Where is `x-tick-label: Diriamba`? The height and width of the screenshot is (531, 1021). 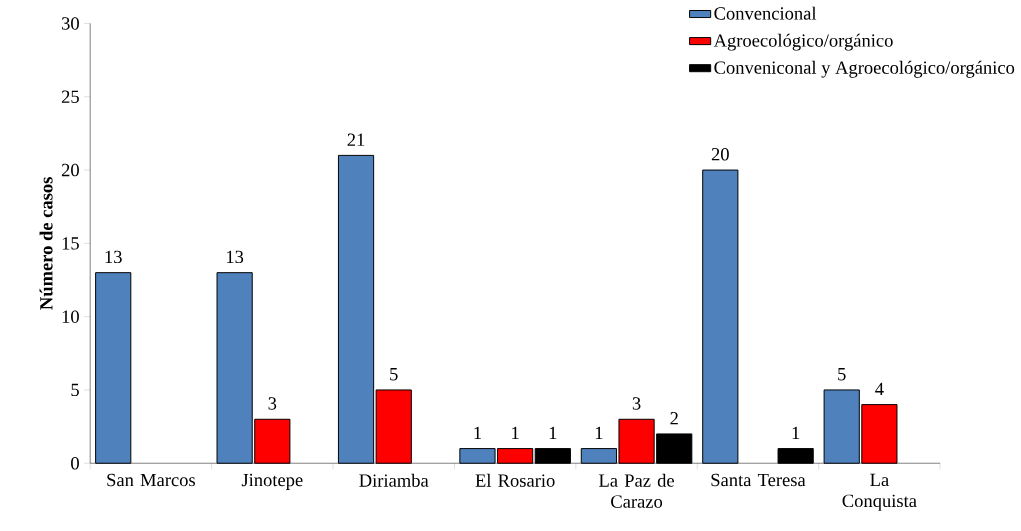 x-tick-label: Diriamba is located at coordinates (394, 480).